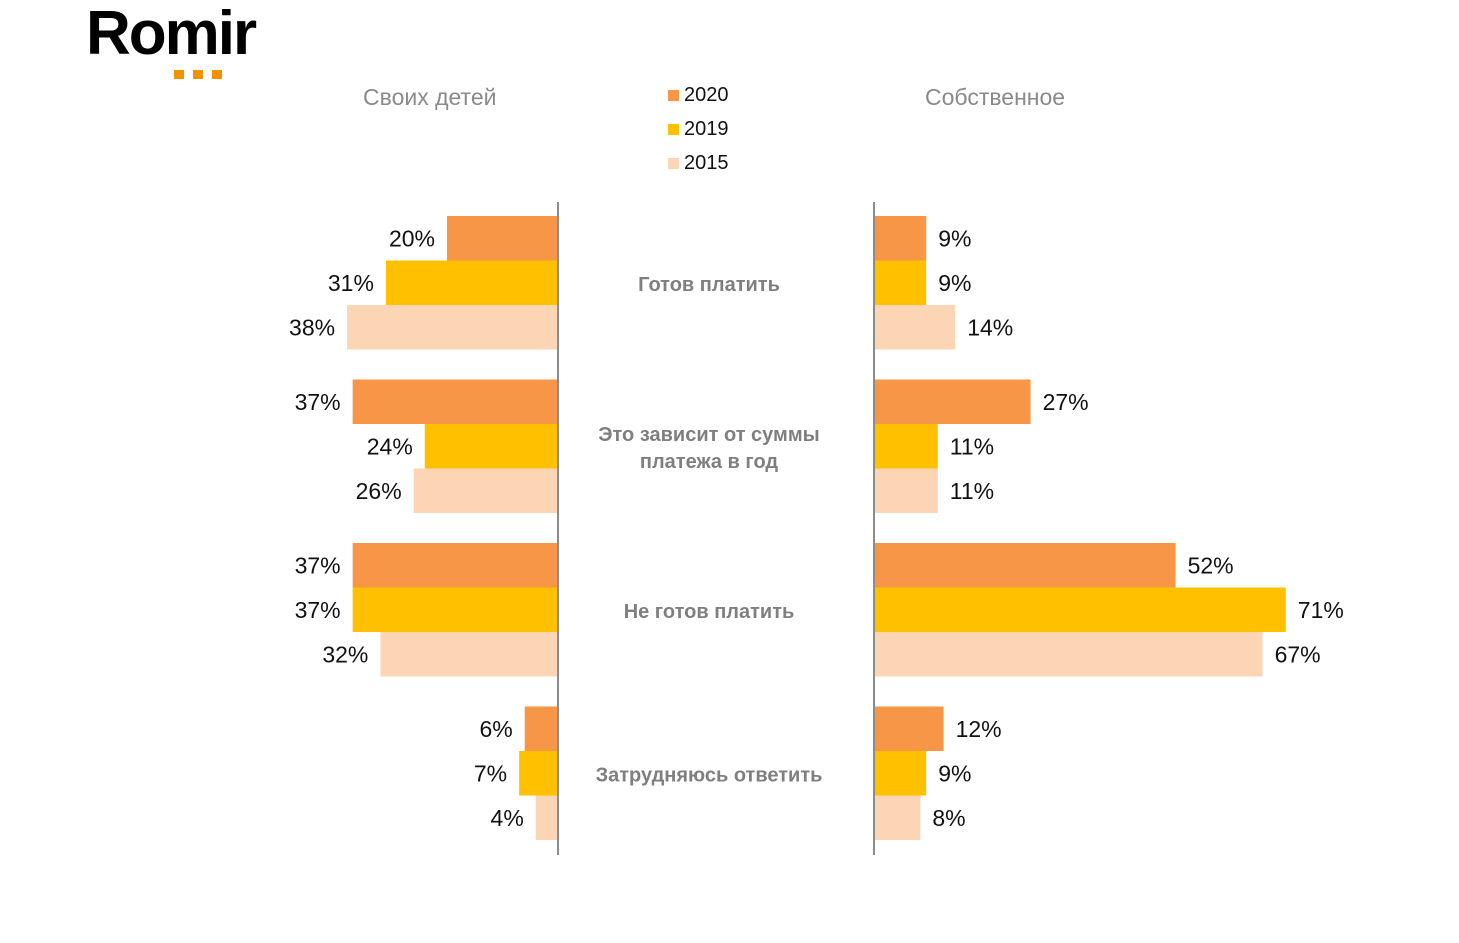 This screenshot has height=943, width=1459. Describe the element at coordinates (709, 285) in the screenshot. I see `category-label-0: Готов платить` at that location.